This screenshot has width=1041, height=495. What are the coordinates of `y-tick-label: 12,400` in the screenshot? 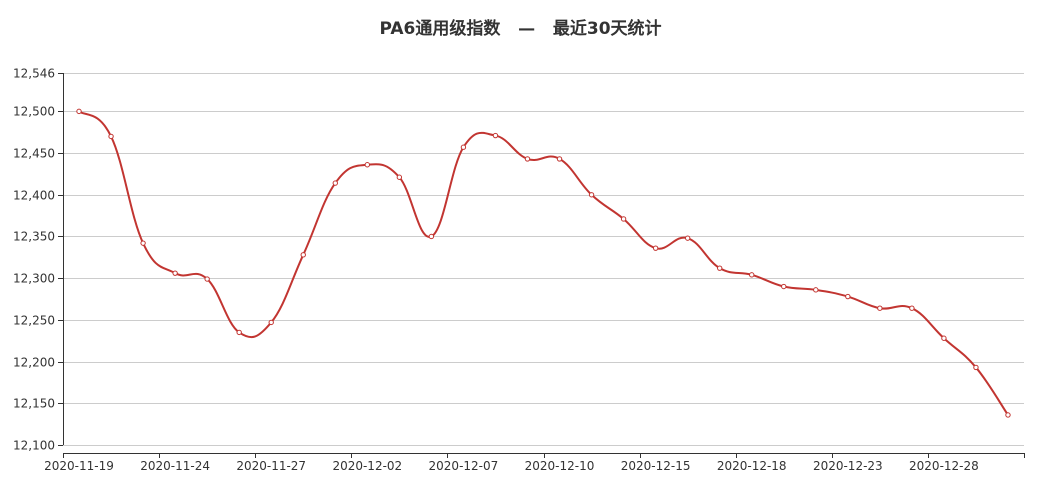 It's located at (34, 196).